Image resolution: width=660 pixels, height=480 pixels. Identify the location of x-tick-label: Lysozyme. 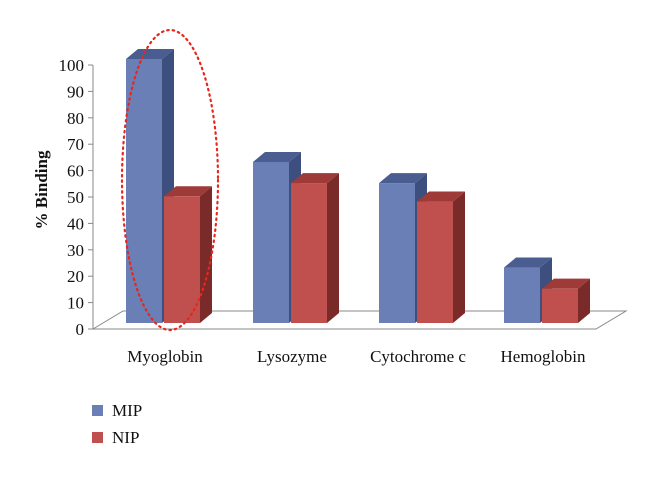
(292, 356).